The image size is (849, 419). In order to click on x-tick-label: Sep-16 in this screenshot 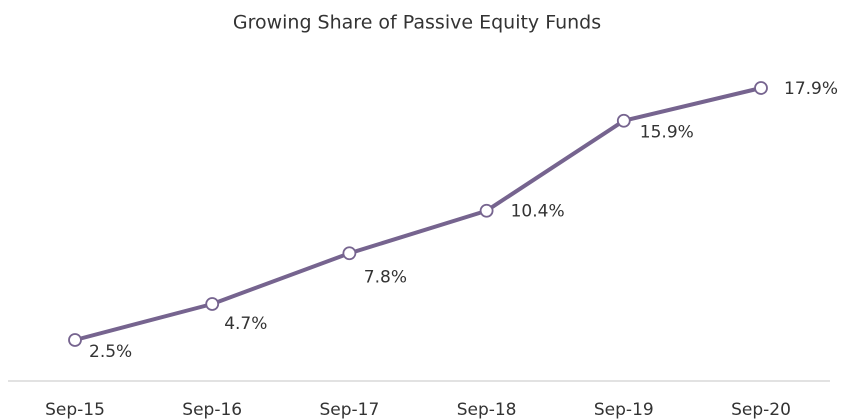, I will do `click(212, 409)`.